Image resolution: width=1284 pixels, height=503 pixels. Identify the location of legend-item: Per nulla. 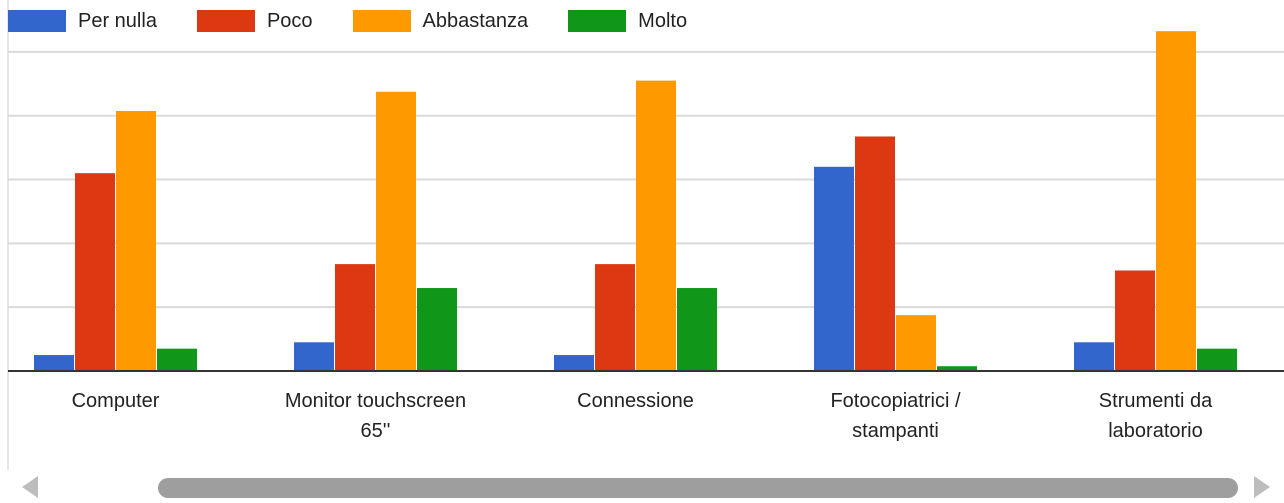
(82, 21).